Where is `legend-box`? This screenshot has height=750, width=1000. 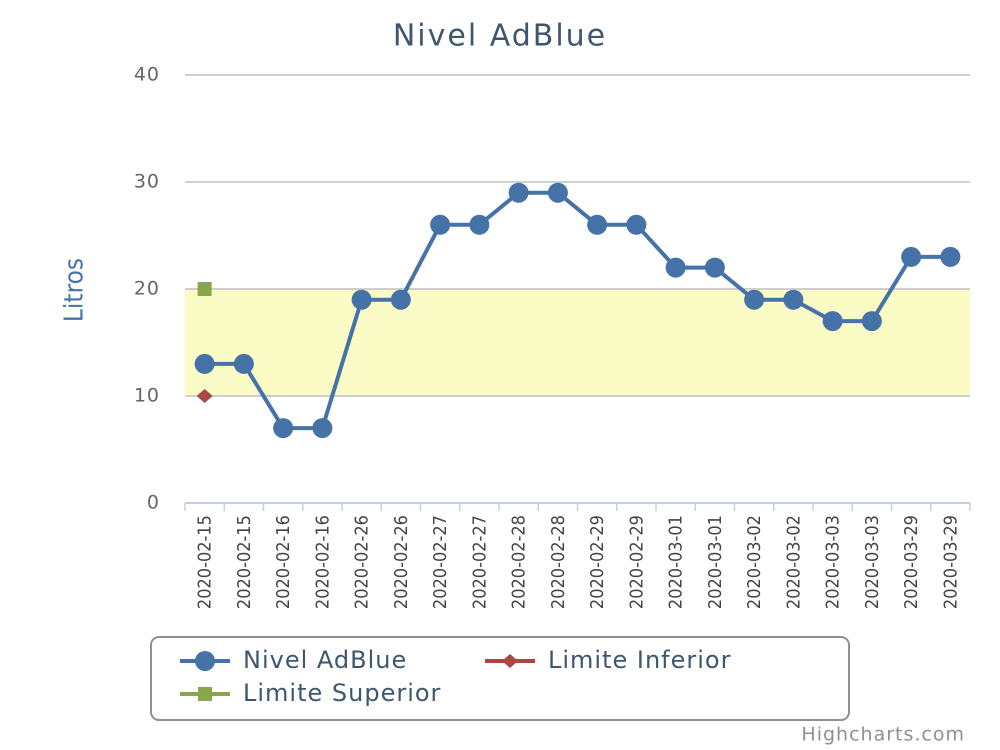 legend-box is located at coordinates (500, 678).